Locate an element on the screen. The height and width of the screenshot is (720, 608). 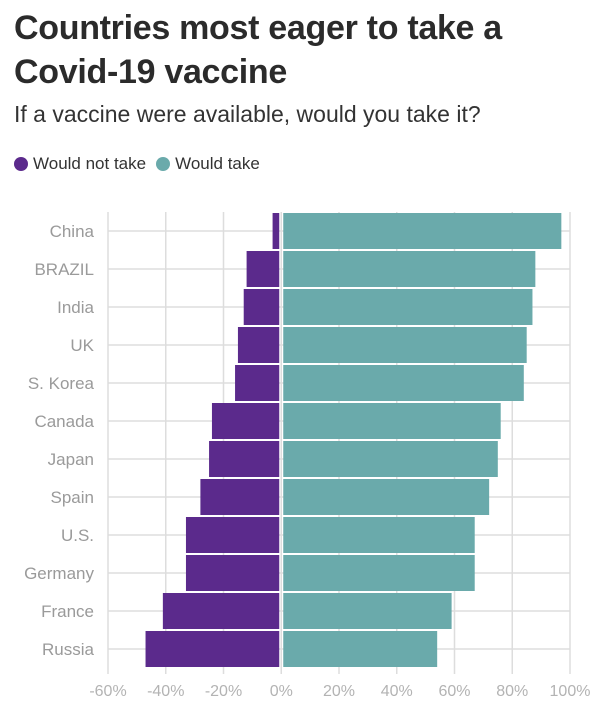
x-tick-label: -40% is located at coordinates (165, 691).